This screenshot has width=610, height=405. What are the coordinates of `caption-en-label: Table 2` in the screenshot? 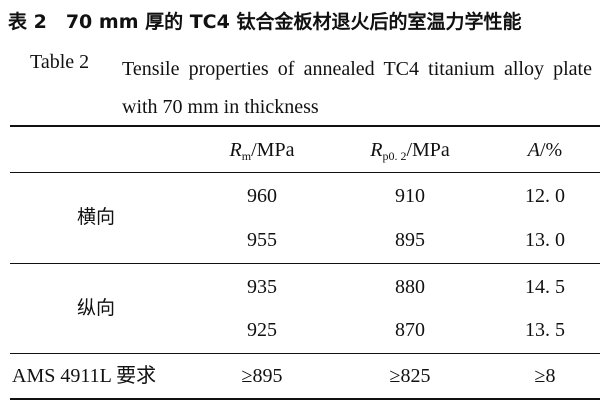 It's located at (60, 62).